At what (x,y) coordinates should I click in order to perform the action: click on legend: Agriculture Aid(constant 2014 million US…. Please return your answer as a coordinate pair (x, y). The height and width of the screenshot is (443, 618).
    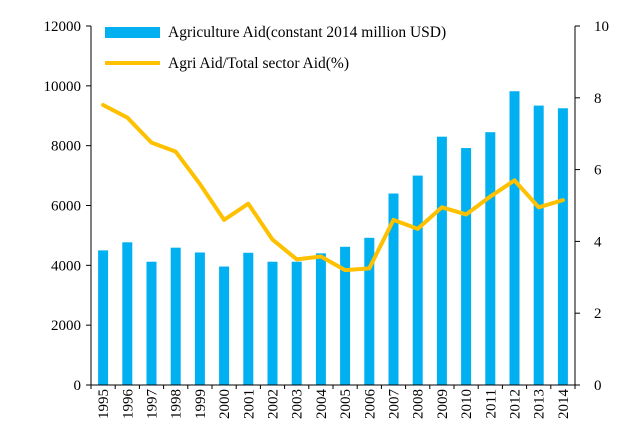
    Looking at the image, I should click on (275, 48).